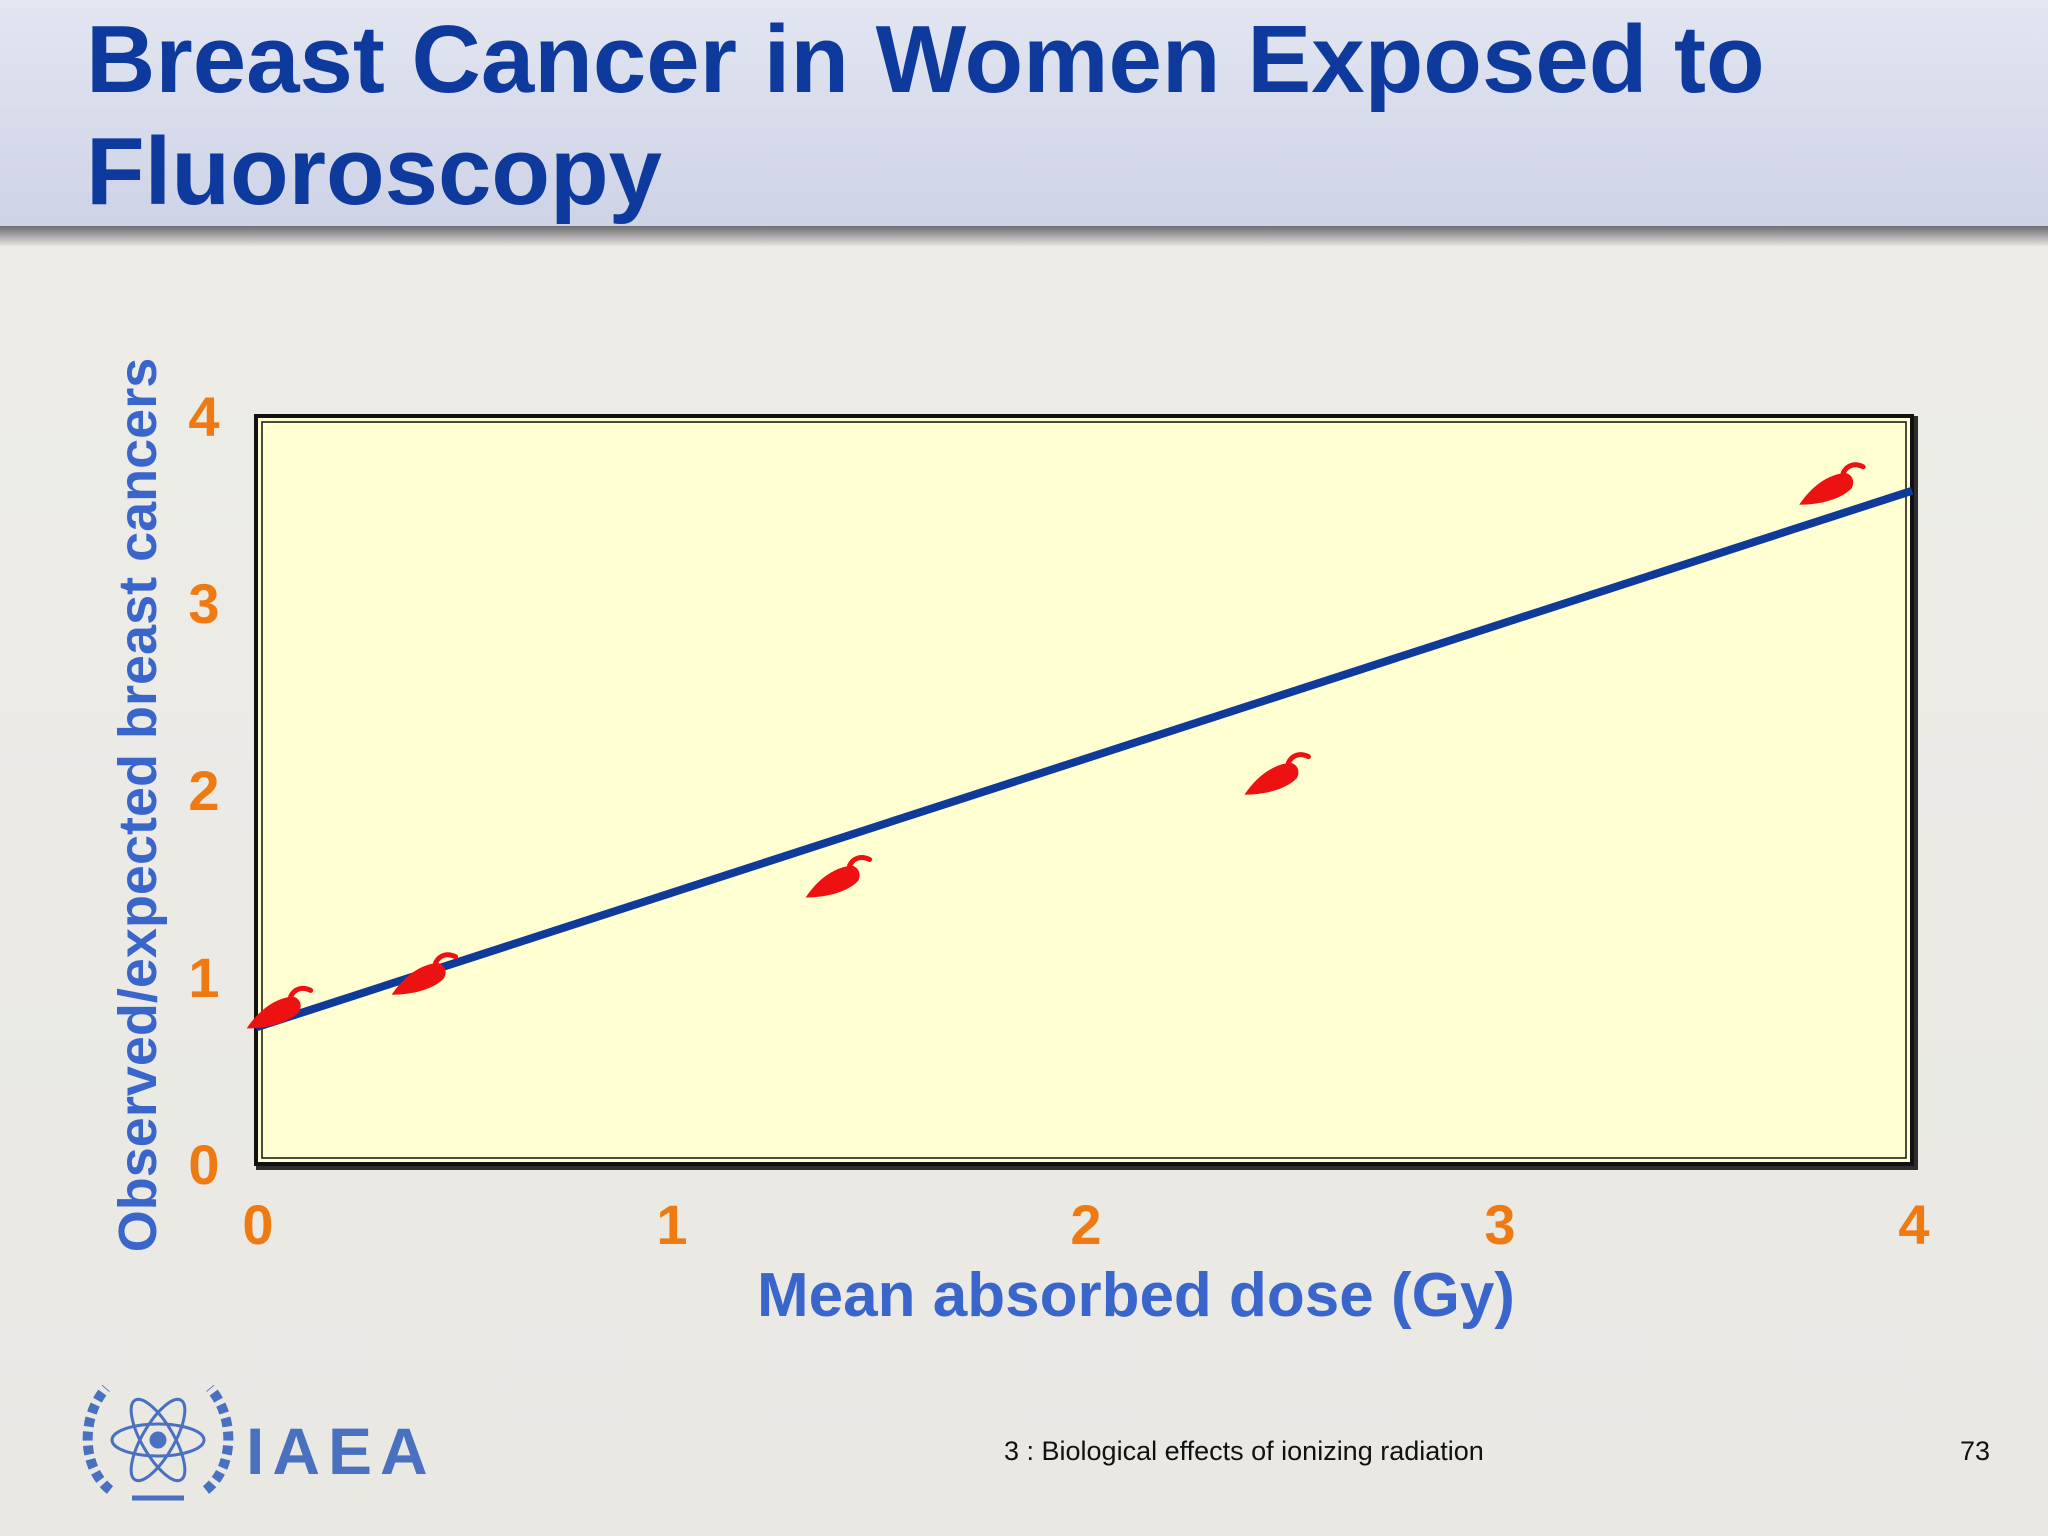 Image resolution: width=2048 pixels, height=1536 pixels. What do you see at coordinates (203, 603) in the screenshot?
I see `y-tick-label: 3` at bounding box center [203, 603].